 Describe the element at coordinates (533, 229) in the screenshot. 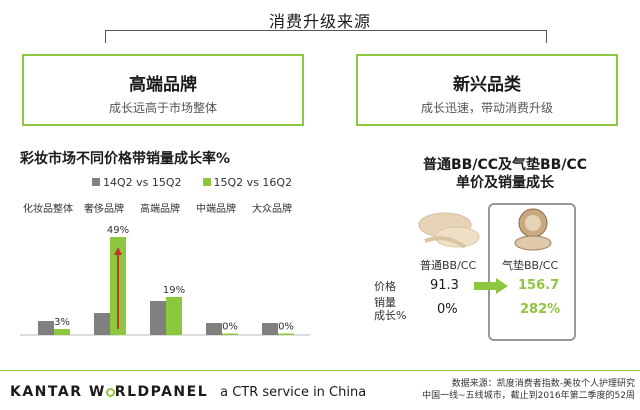

I see `cushion-compact-image` at that location.